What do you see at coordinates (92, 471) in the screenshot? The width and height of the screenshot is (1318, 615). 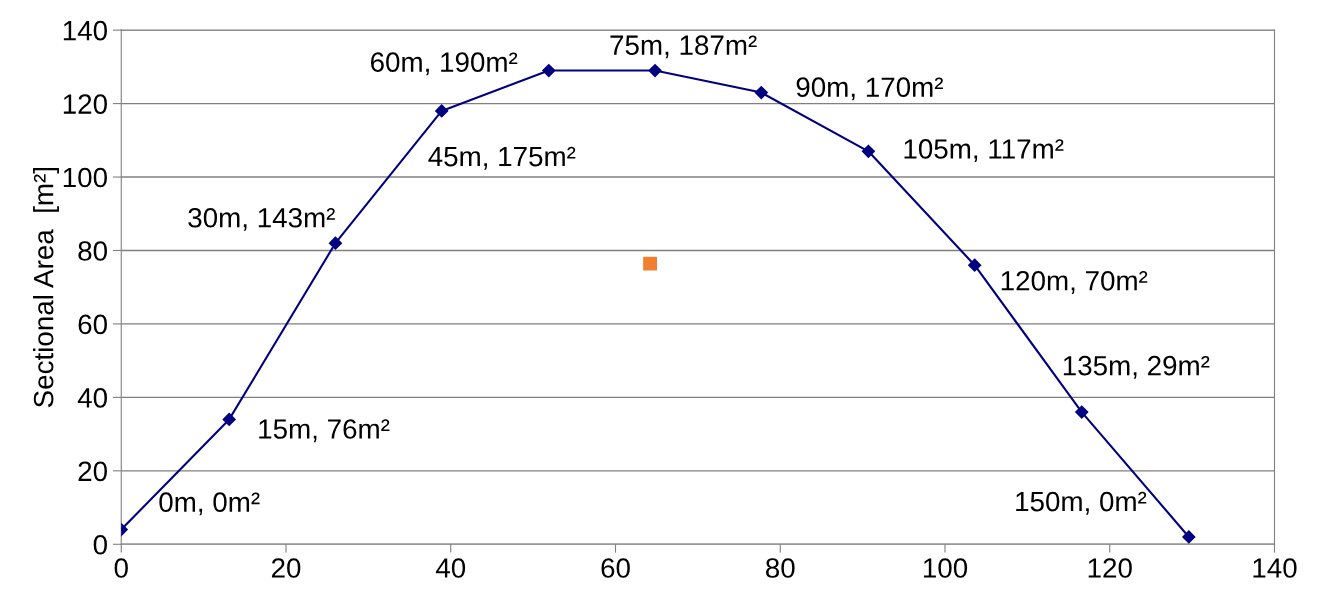 I see `y-tick-label: 20` at bounding box center [92, 471].